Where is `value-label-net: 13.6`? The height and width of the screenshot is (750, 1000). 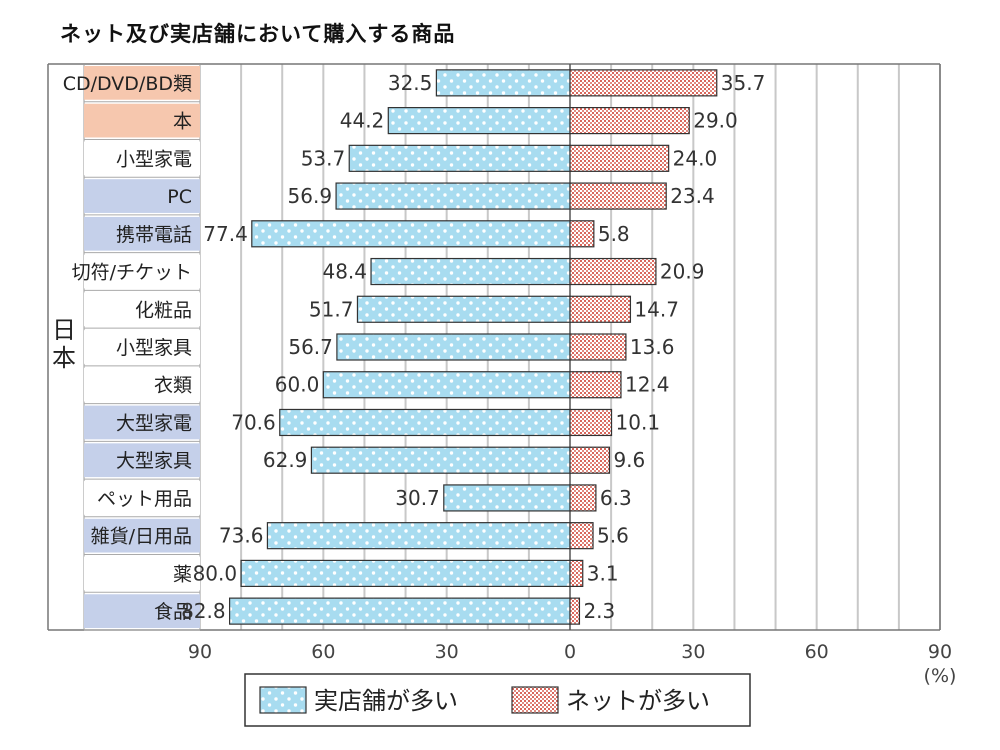 value-label-net: 13.6 is located at coordinates (652, 347).